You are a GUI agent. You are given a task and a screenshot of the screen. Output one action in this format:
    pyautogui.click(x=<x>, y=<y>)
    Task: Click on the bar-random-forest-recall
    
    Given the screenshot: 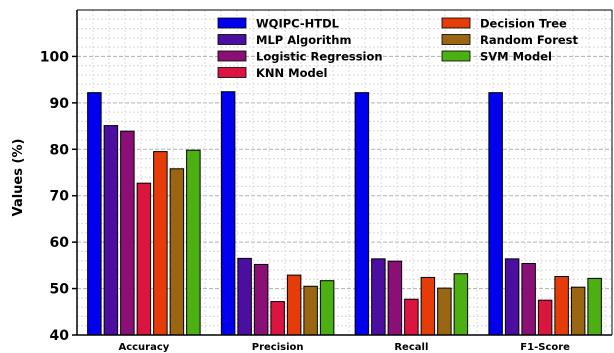 What is the action you would take?
    pyautogui.click(x=444, y=311)
    